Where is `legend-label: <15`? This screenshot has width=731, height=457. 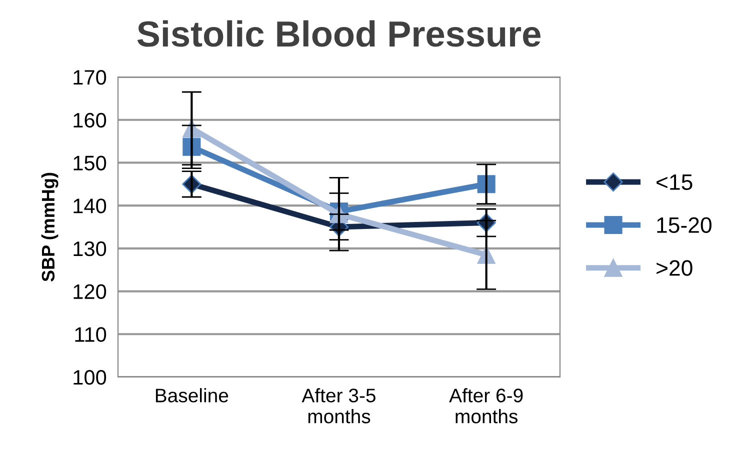
legend-label: <15 is located at coordinates (674, 182).